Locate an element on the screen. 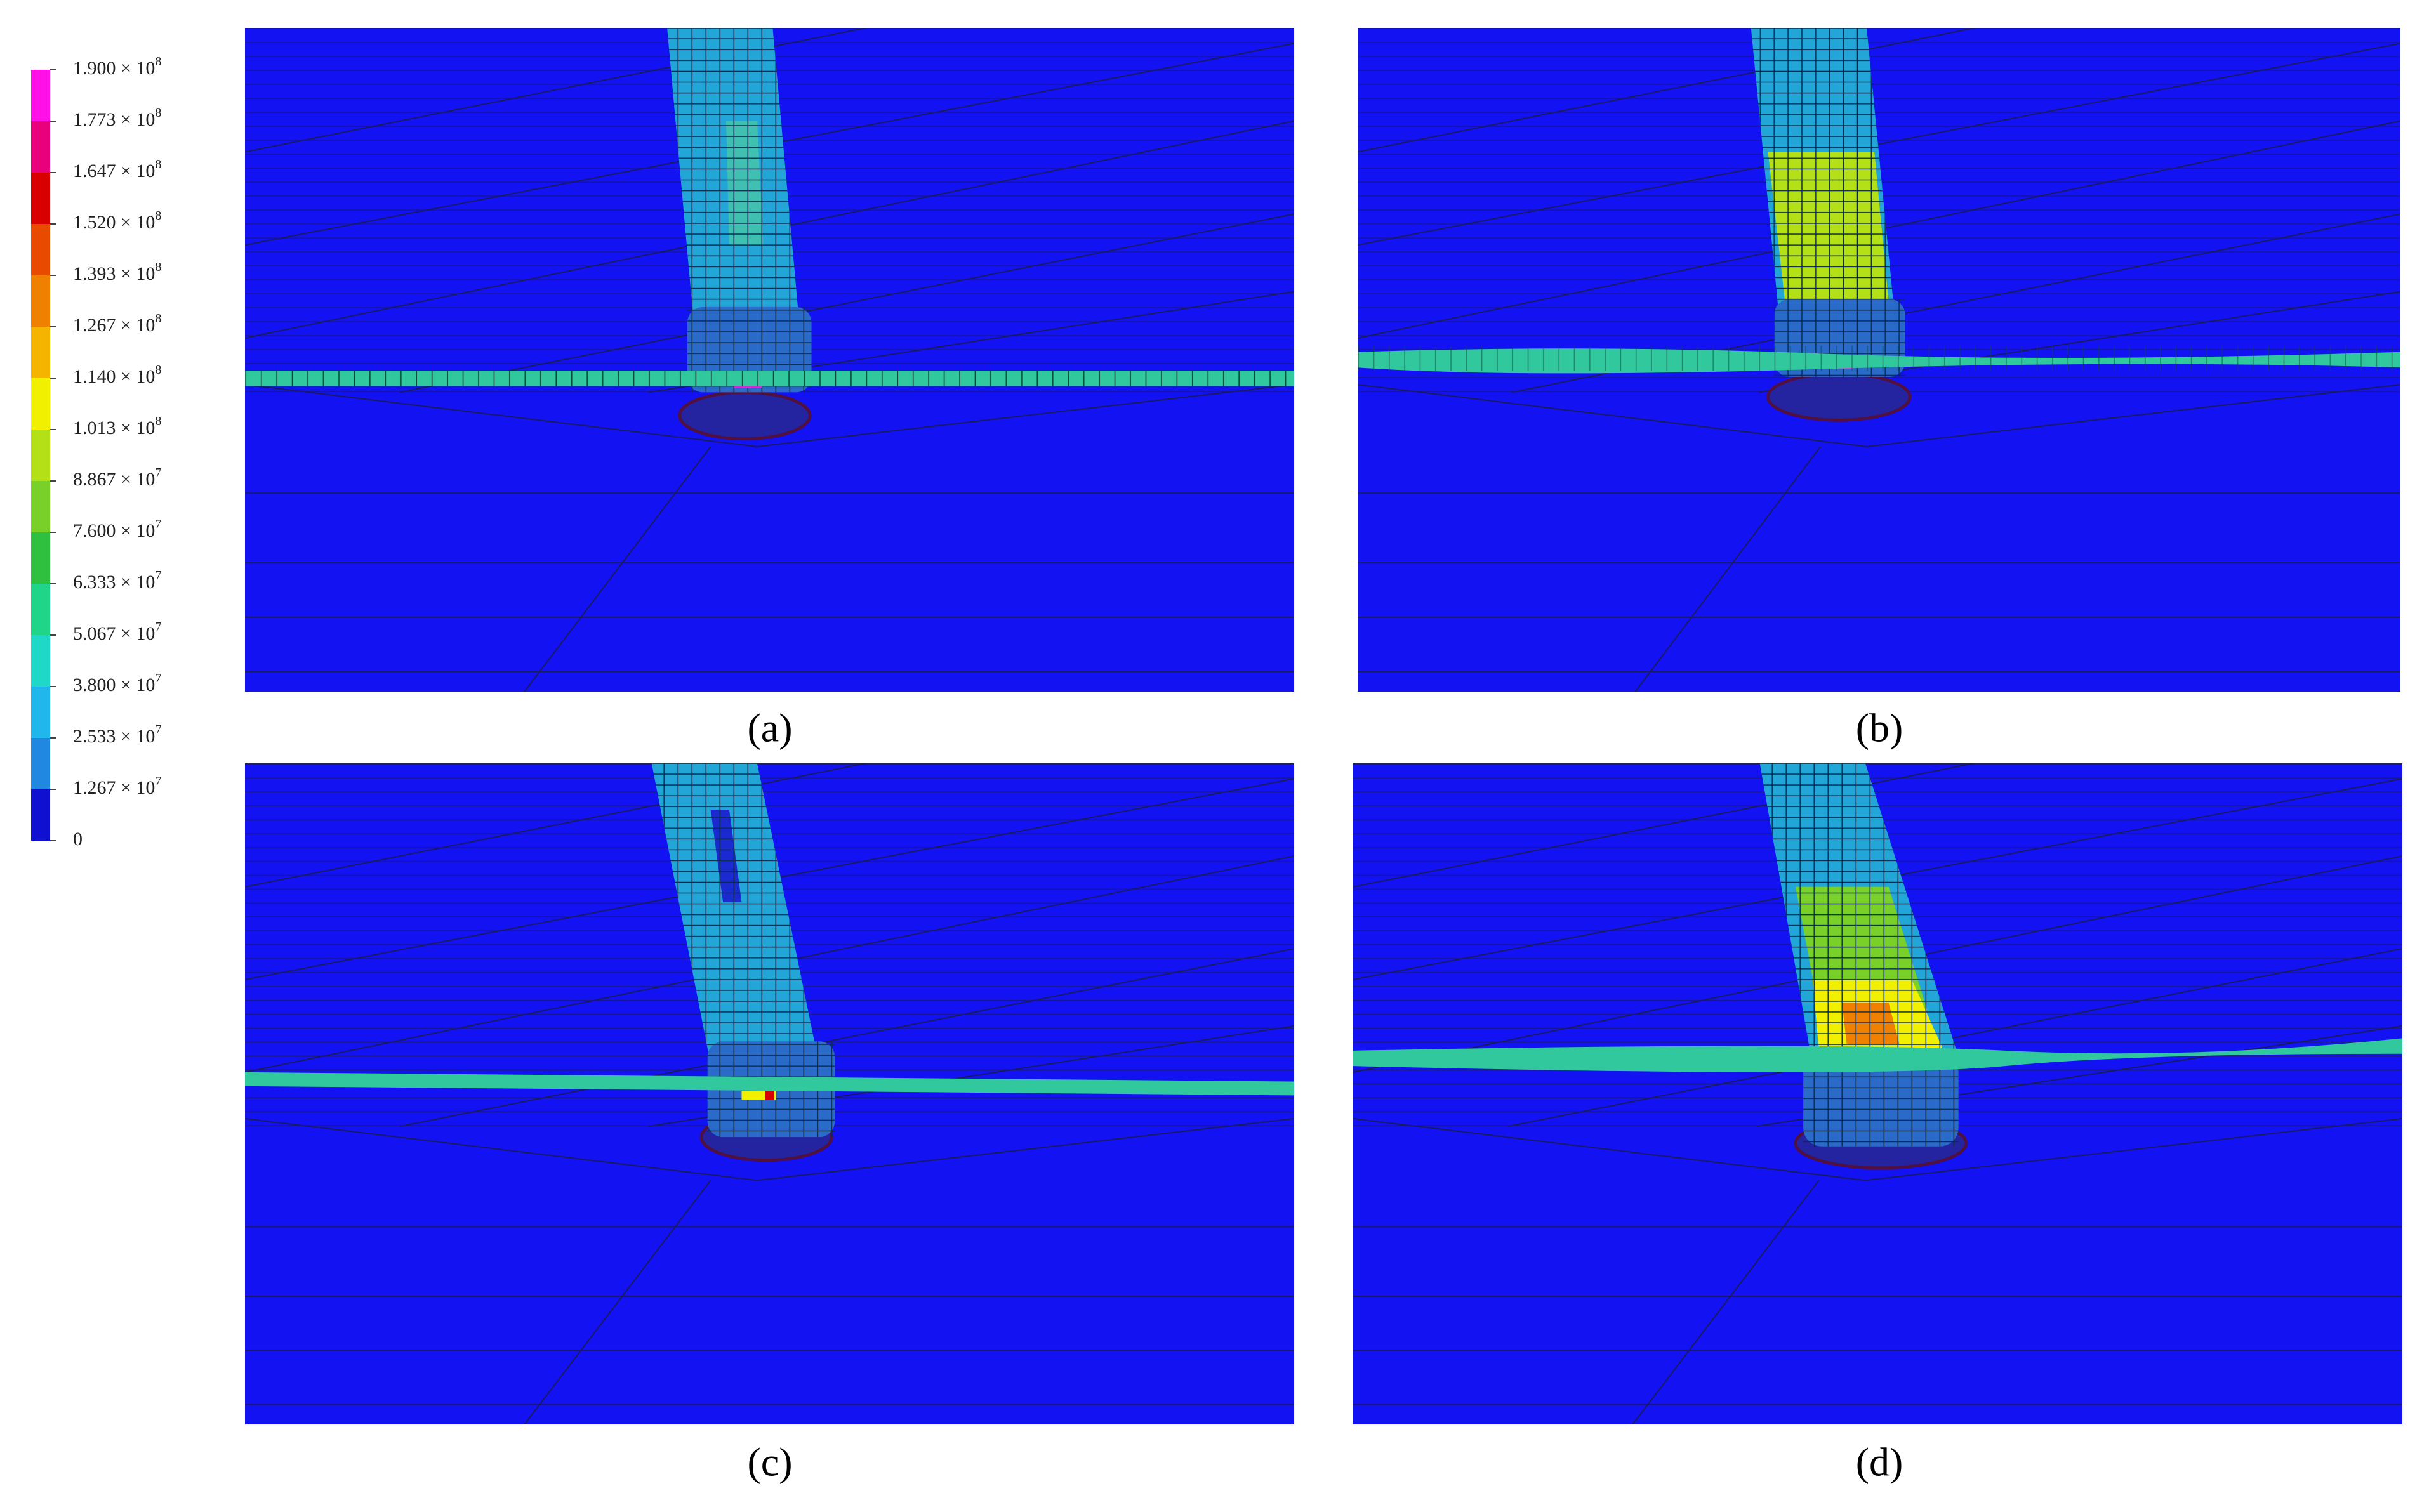 This screenshot has height=1512, width=2429. panel-caption: (b) is located at coordinates (1879, 728).